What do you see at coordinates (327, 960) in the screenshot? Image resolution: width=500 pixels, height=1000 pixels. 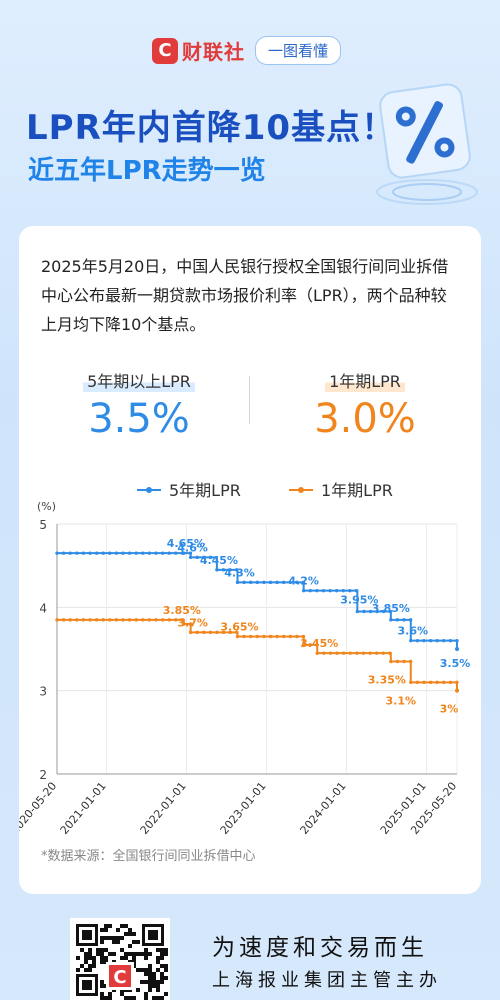 I see `slogan: 为速度和交易而生 上海报业集团主管主办` at bounding box center [327, 960].